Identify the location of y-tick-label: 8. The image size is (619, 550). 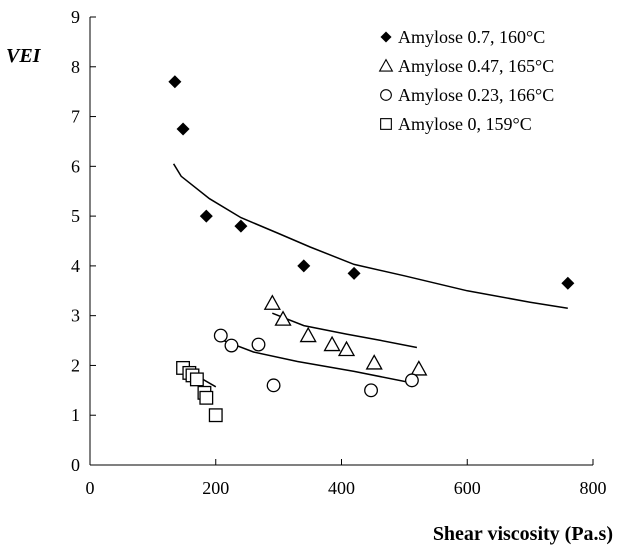
(75, 67).